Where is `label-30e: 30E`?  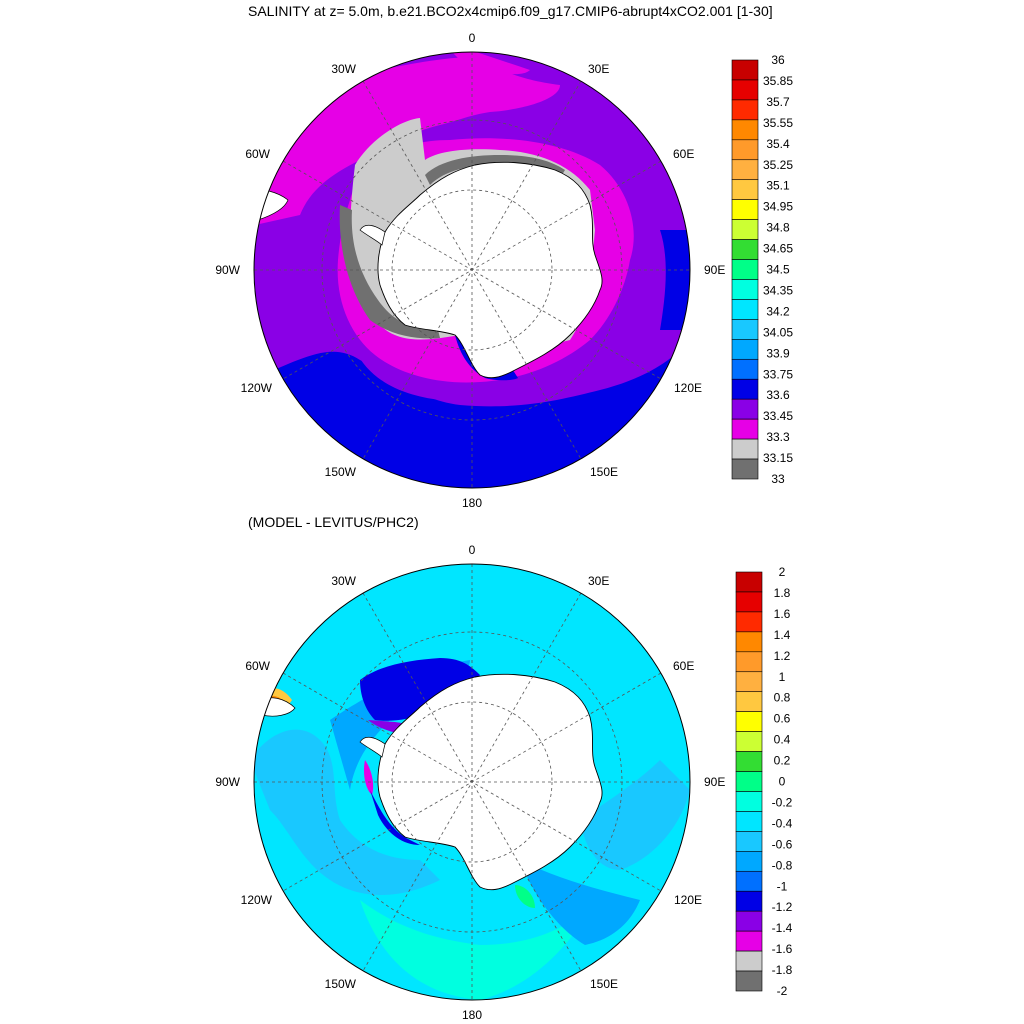
label-30e: 30E is located at coordinates (598, 69).